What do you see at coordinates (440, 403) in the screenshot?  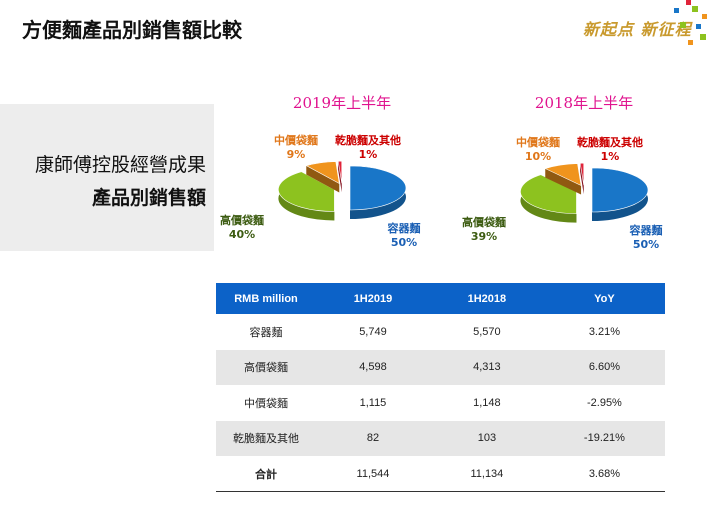 I see `table-row: 中價袋麵 1,115 1,148 -2.95%` at bounding box center [440, 403].